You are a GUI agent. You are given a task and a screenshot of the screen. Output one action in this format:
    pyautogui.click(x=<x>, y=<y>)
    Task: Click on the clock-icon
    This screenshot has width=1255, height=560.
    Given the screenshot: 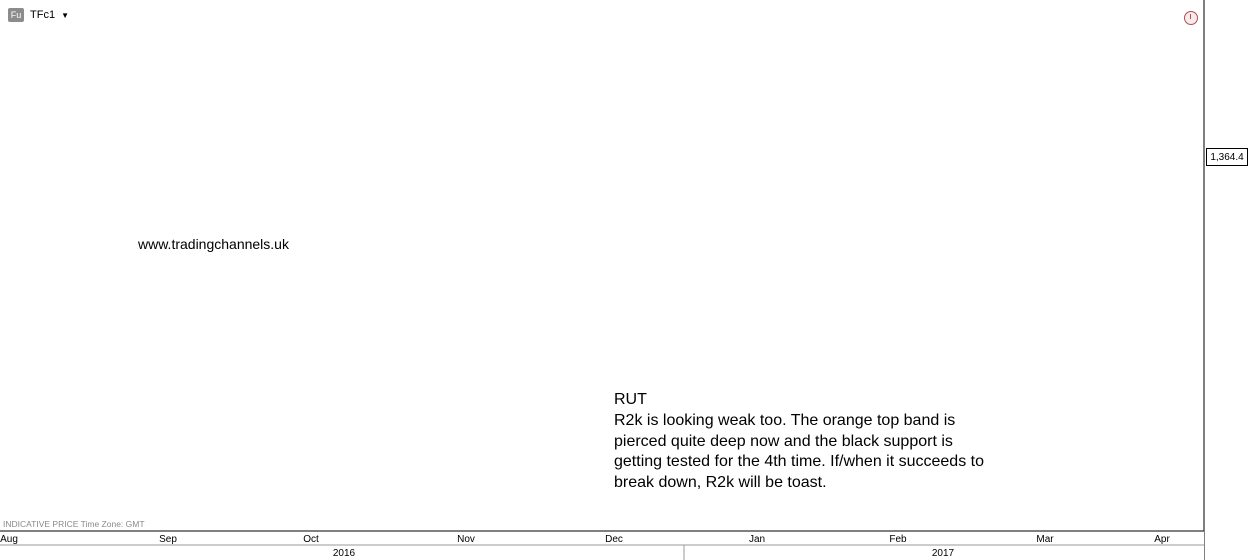 What is the action you would take?
    pyautogui.click(x=1191, y=18)
    